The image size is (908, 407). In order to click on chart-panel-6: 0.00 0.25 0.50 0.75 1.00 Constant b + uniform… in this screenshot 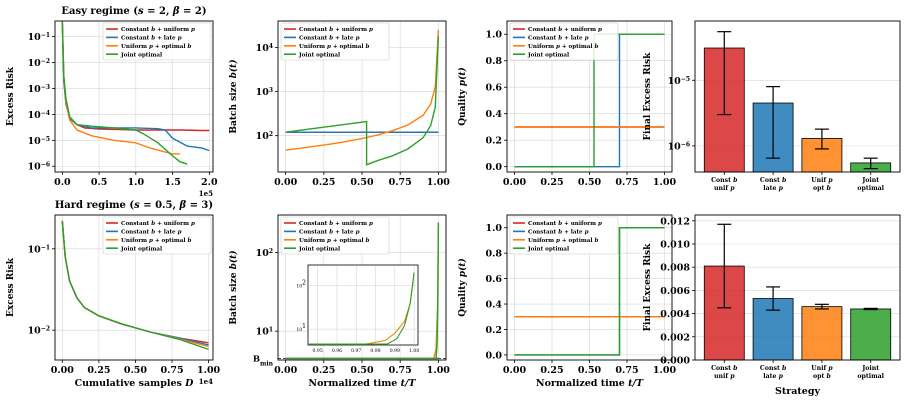, I will do `click(339, 301)`.